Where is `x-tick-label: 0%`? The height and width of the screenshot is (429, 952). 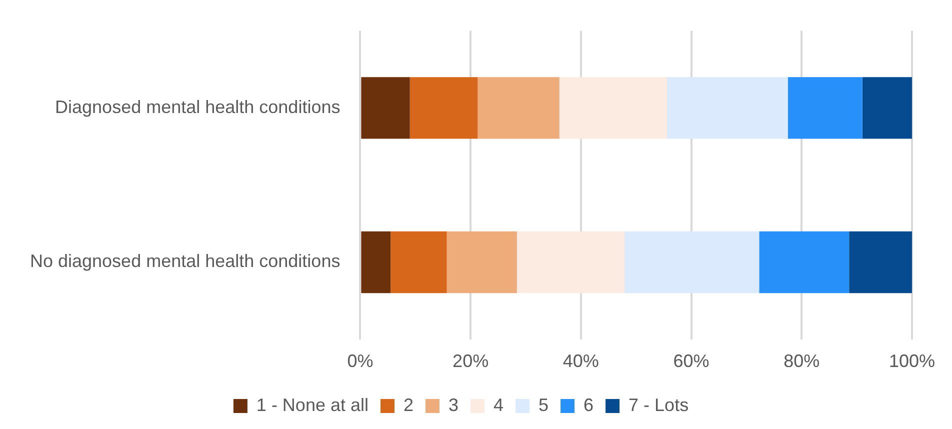 x-tick-label: 0% is located at coordinates (360, 361).